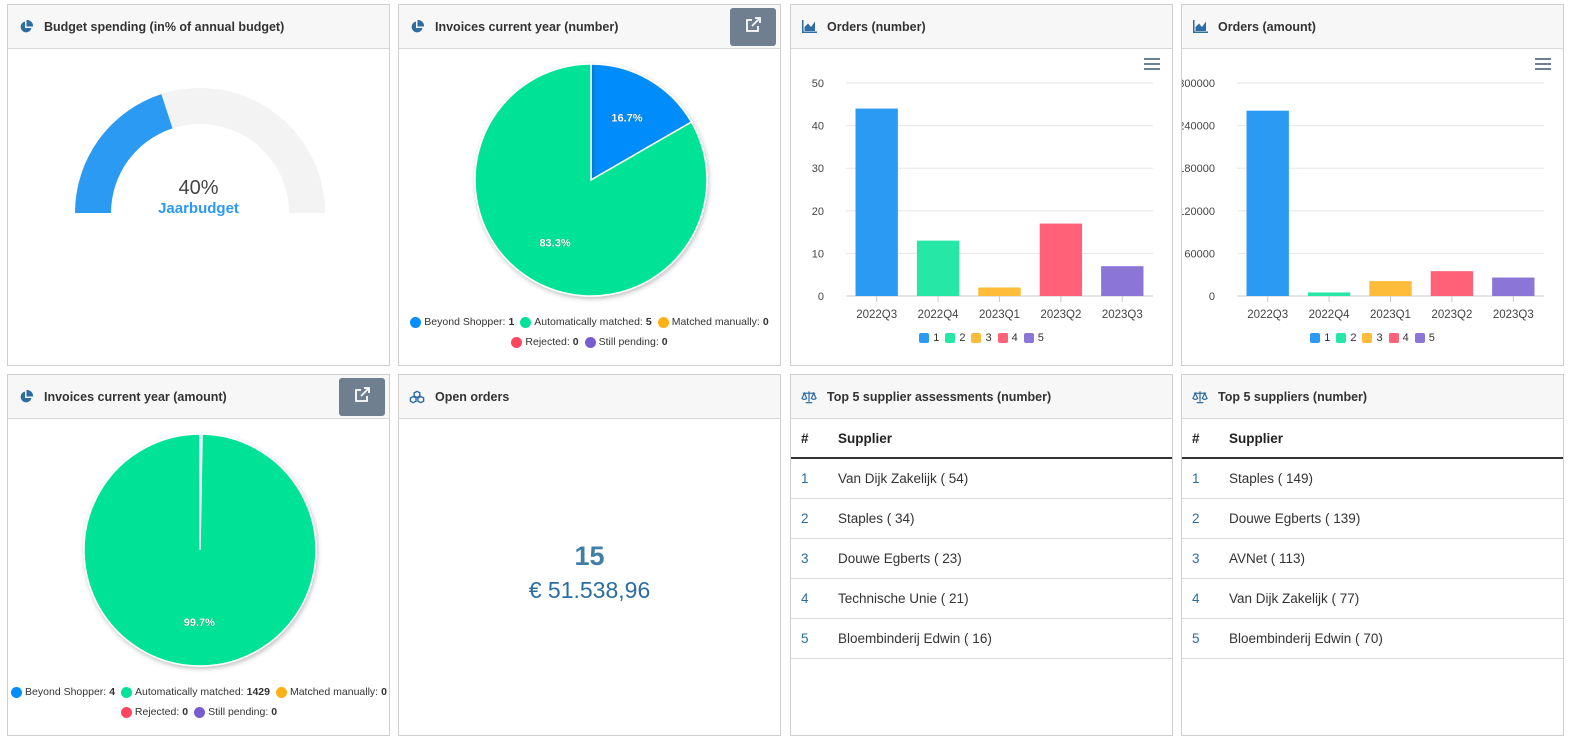 This screenshot has width=1584, height=736. Describe the element at coordinates (1431, 338) in the screenshot. I see `legend-label: 5` at that location.